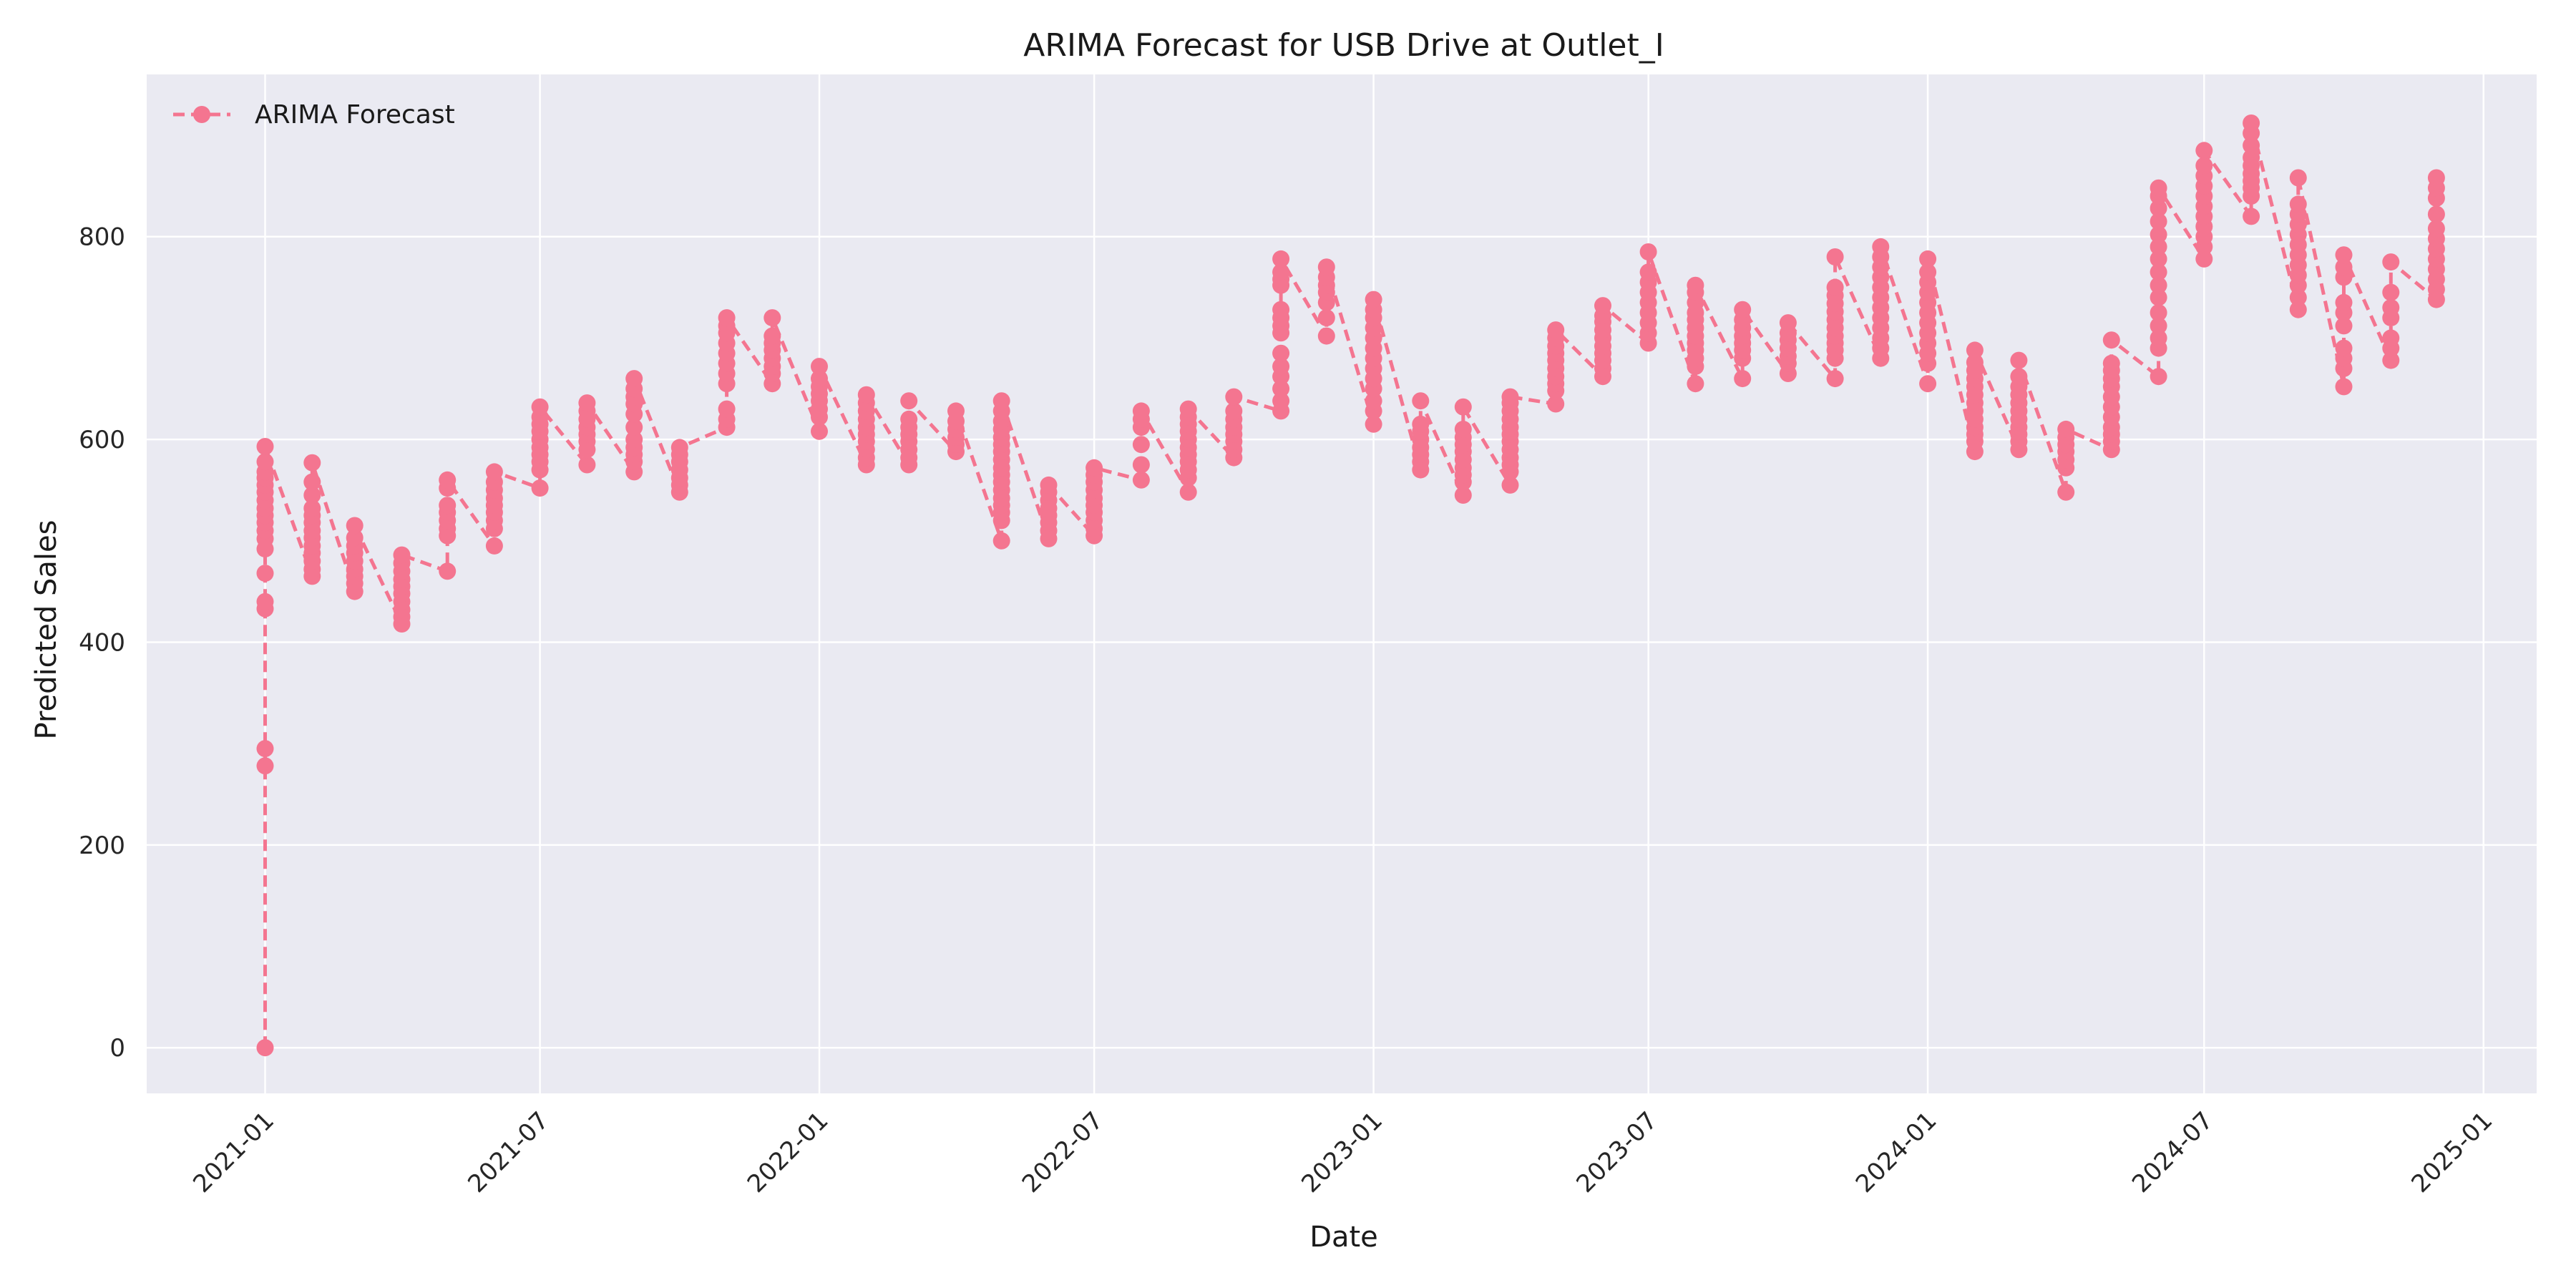  I want to click on y-tick-label: 400, so click(102, 642).